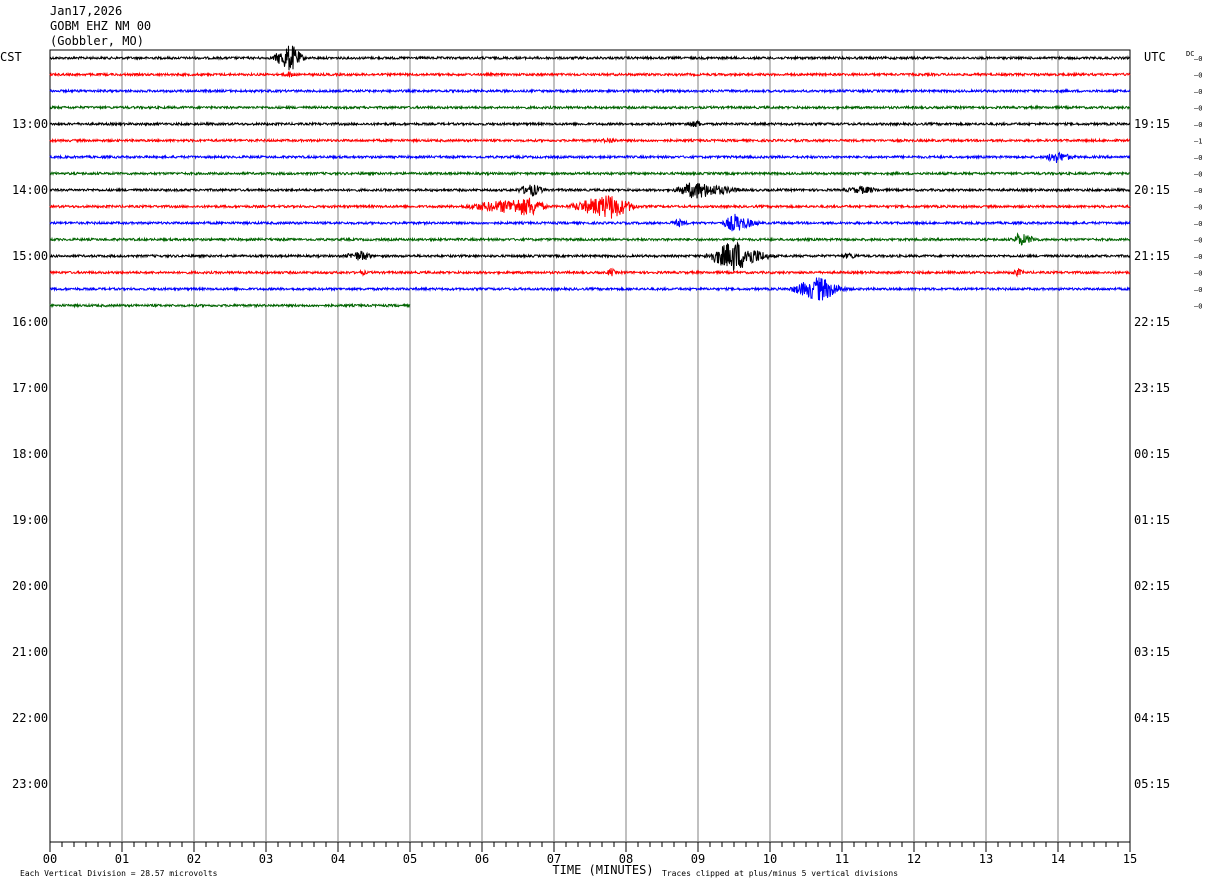  I want to click on left-hour-label: 22:00, so click(30, 718).